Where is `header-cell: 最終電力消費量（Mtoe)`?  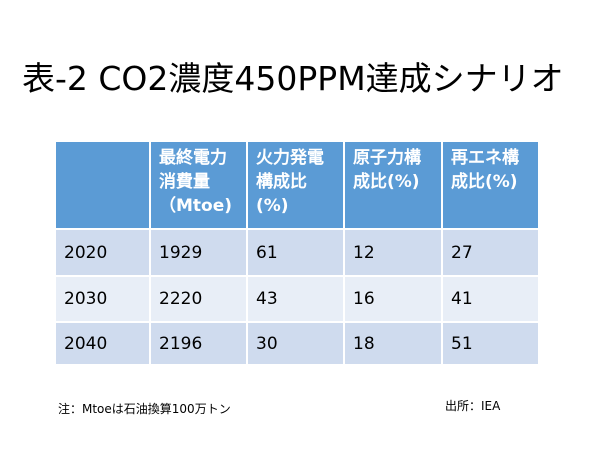
header-cell: 最終電力消費量（Mtoe) is located at coordinates (198, 185).